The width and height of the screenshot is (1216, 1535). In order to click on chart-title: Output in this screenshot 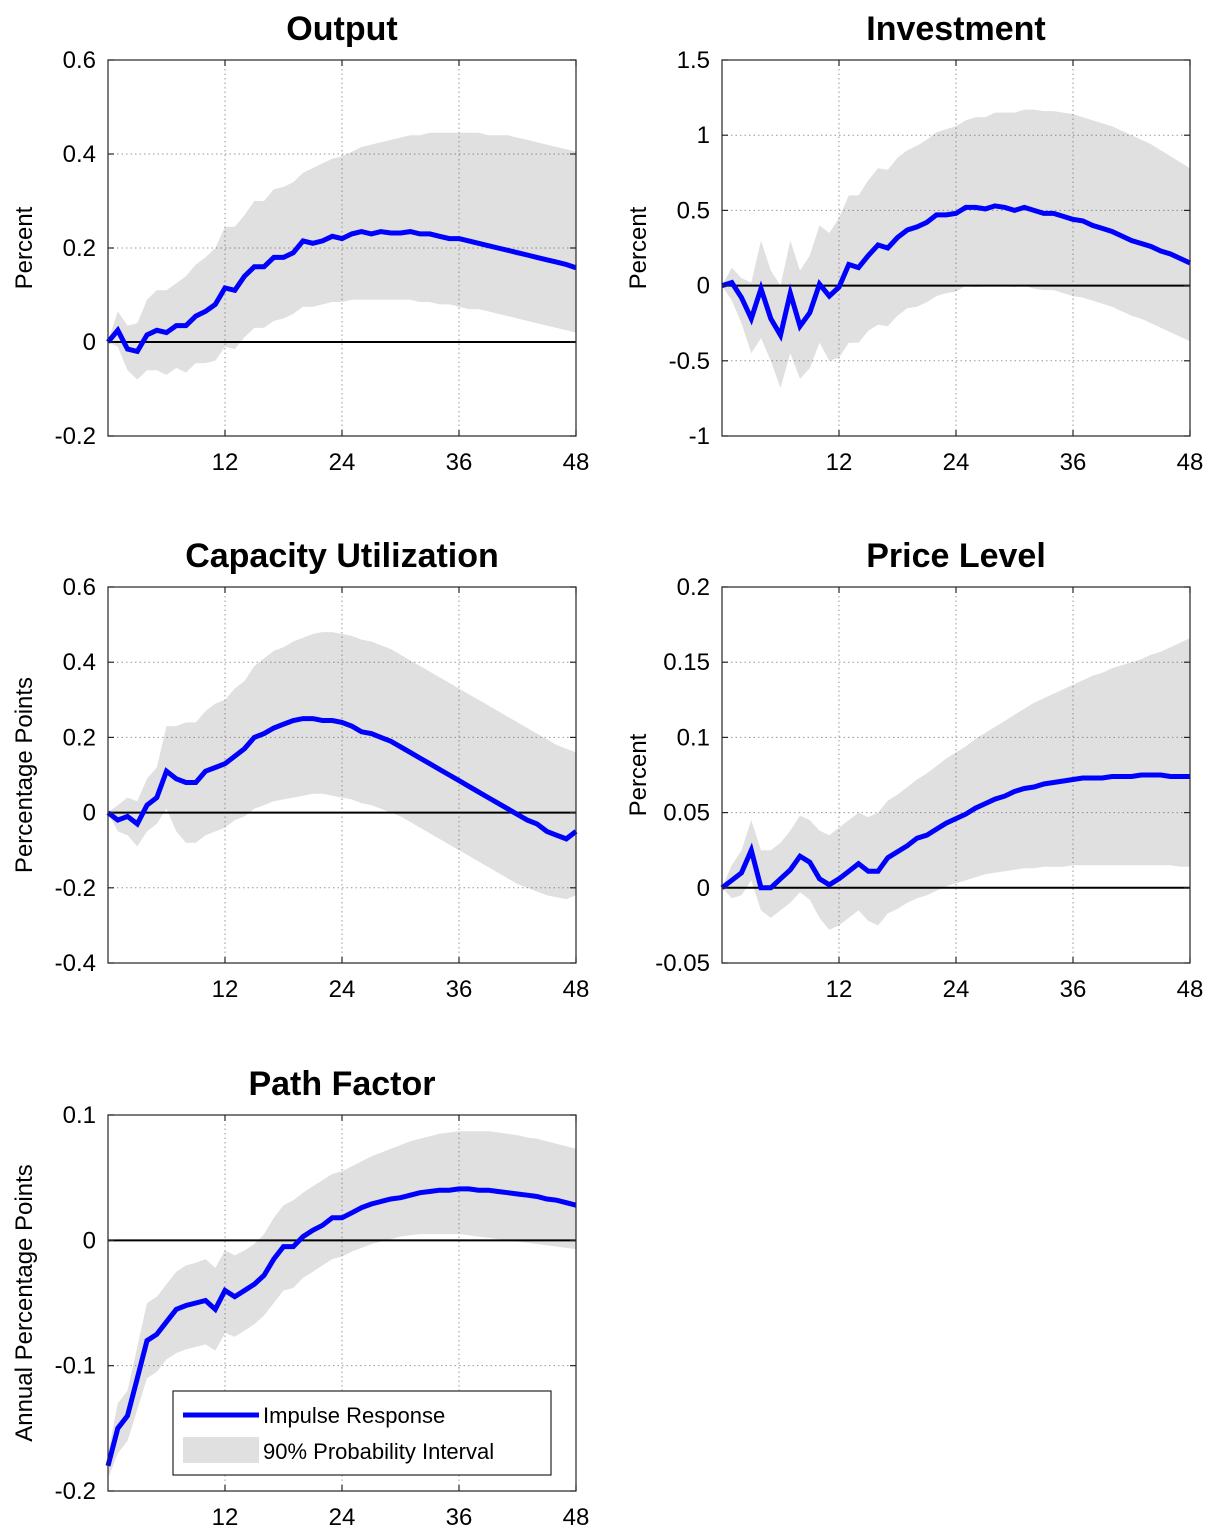, I will do `click(341, 29)`.